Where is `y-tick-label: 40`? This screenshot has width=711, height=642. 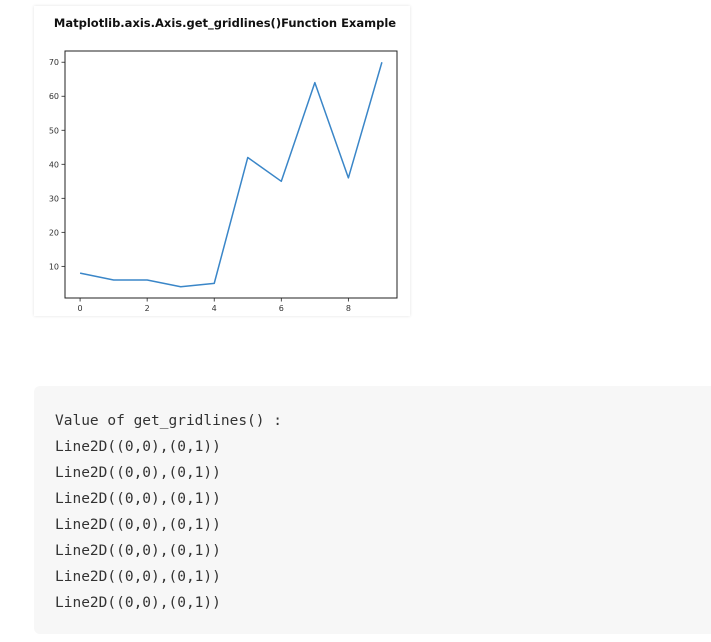
y-tick-label: 40 is located at coordinates (54, 164).